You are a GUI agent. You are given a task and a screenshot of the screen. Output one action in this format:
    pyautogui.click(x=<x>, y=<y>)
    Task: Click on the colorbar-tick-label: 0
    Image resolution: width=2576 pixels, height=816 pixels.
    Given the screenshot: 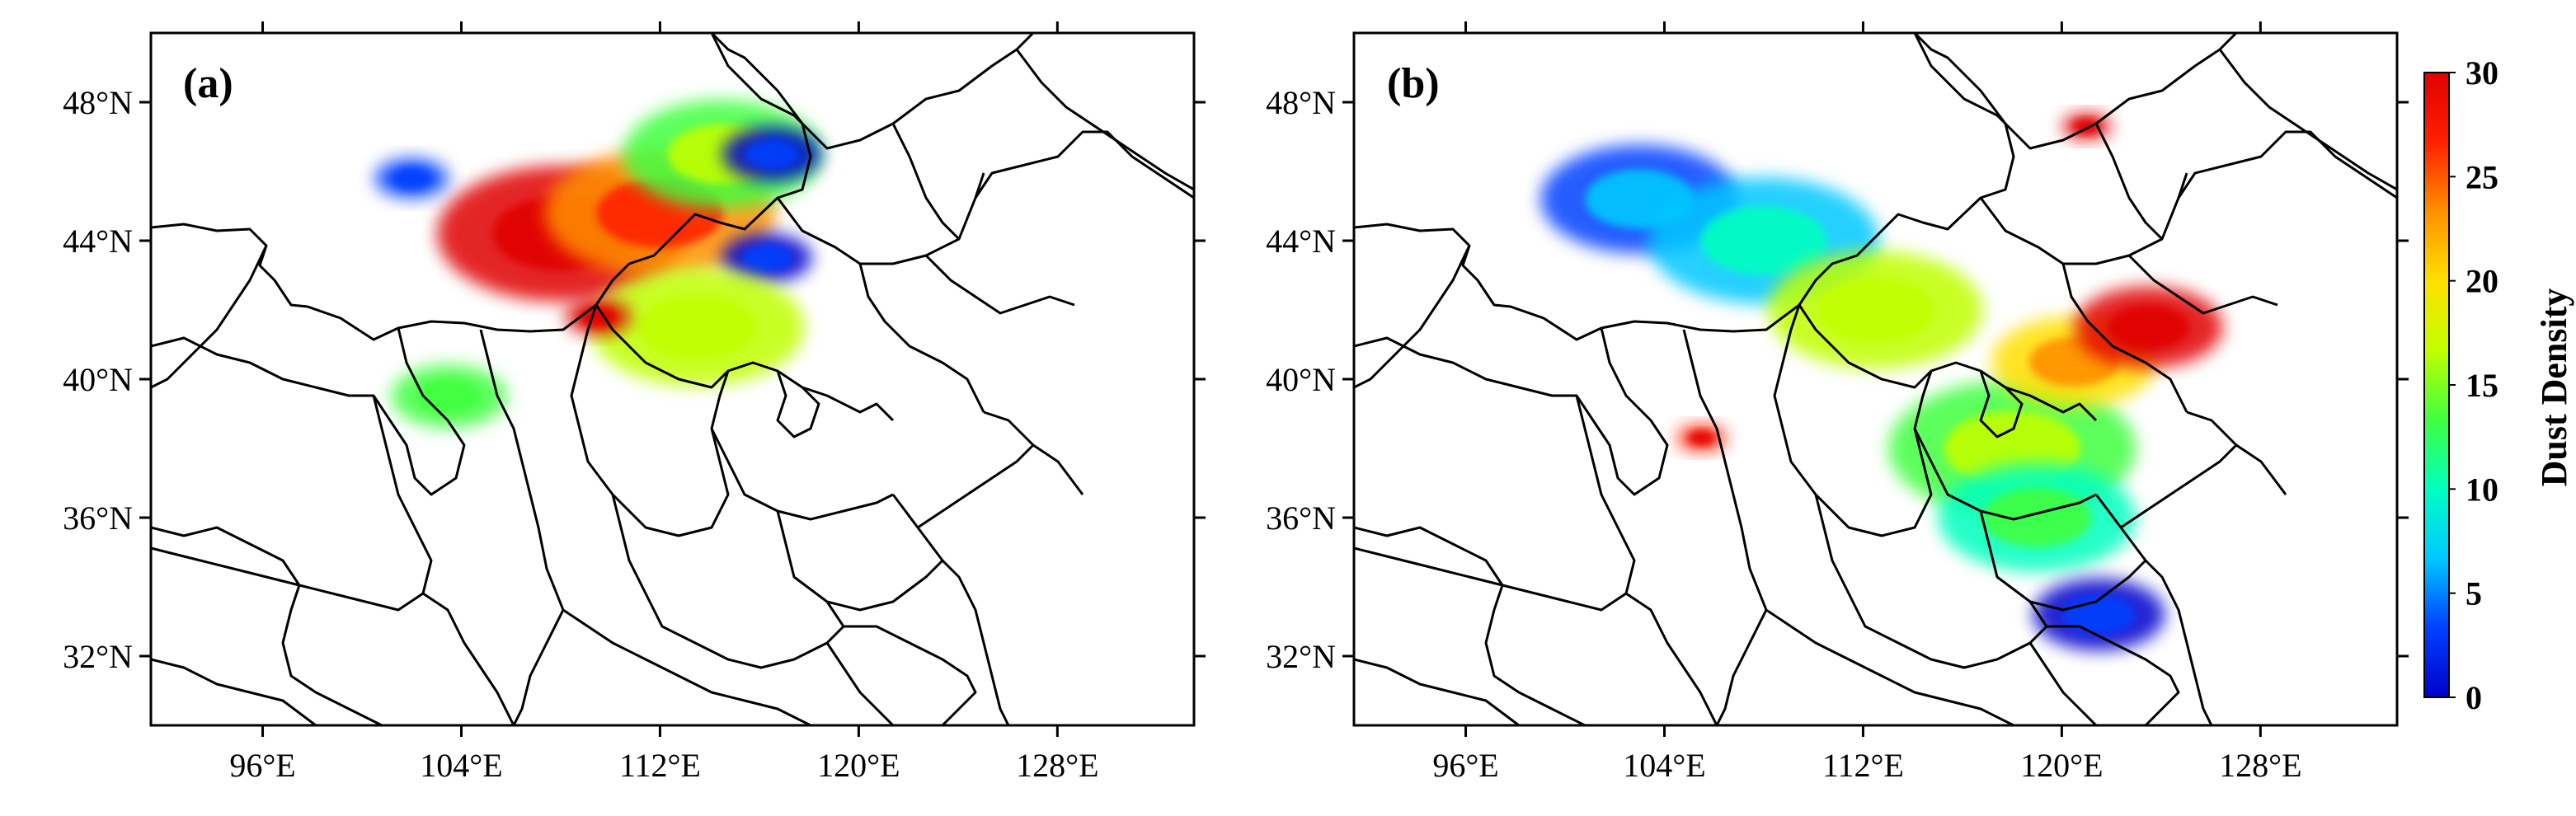 What is the action you would take?
    pyautogui.click(x=2474, y=697)
    